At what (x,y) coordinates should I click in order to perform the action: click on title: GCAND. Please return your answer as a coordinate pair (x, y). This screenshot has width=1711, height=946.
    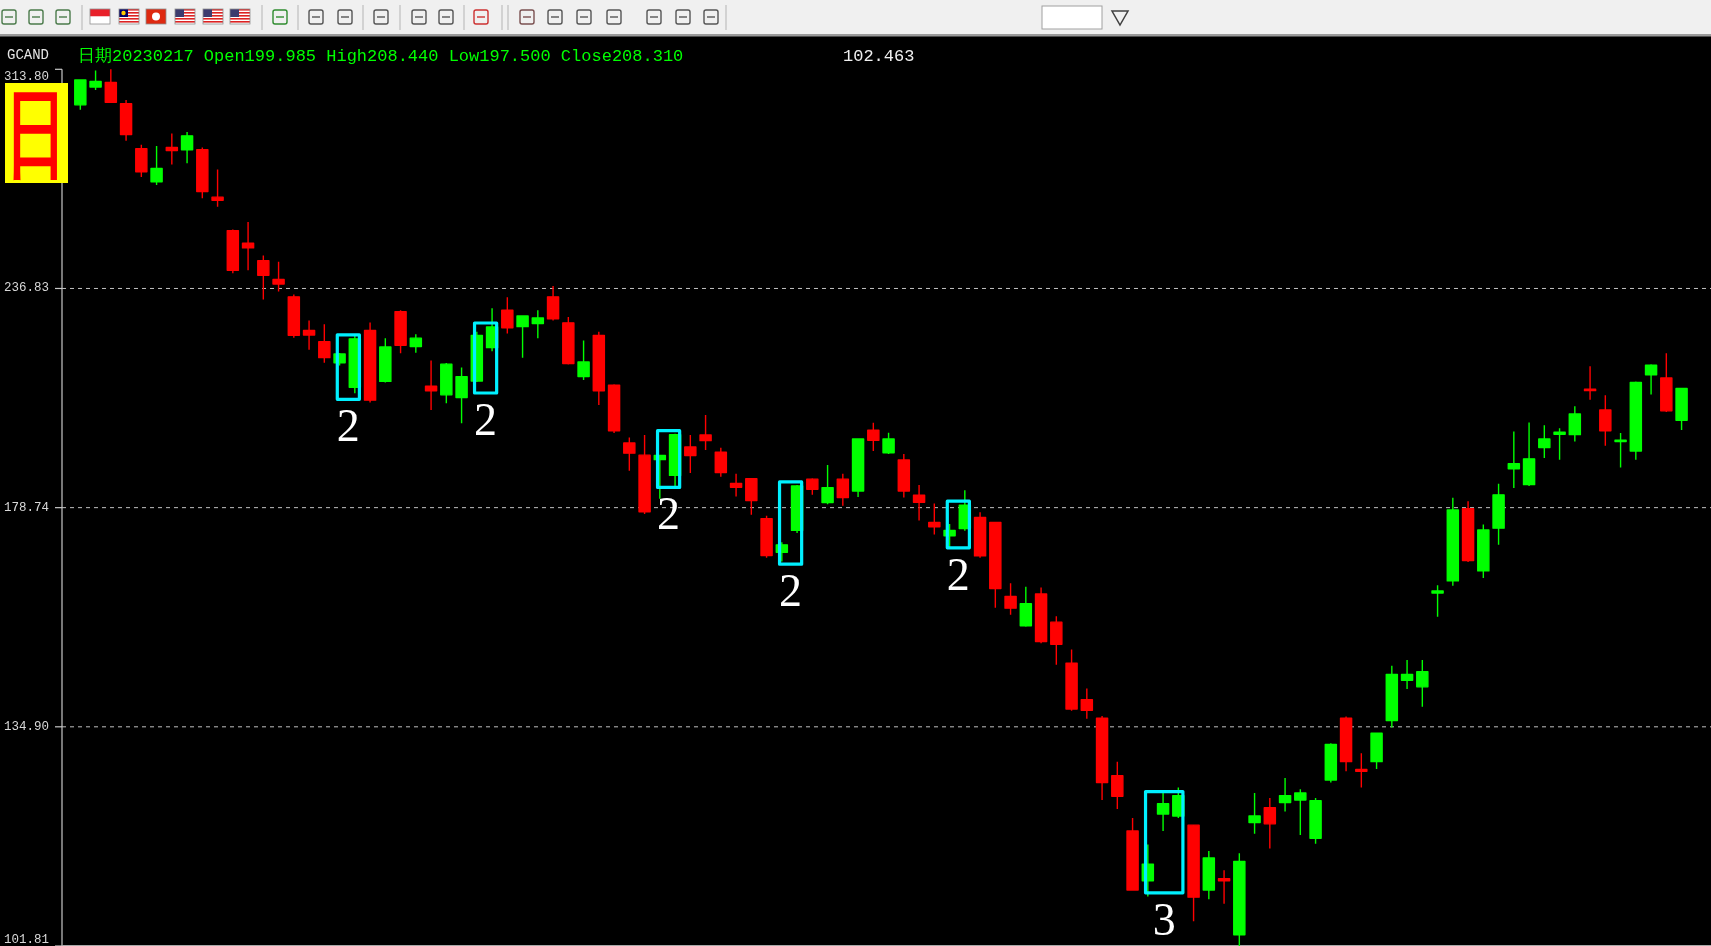
    Looking at the image, I should click on (28, 54).